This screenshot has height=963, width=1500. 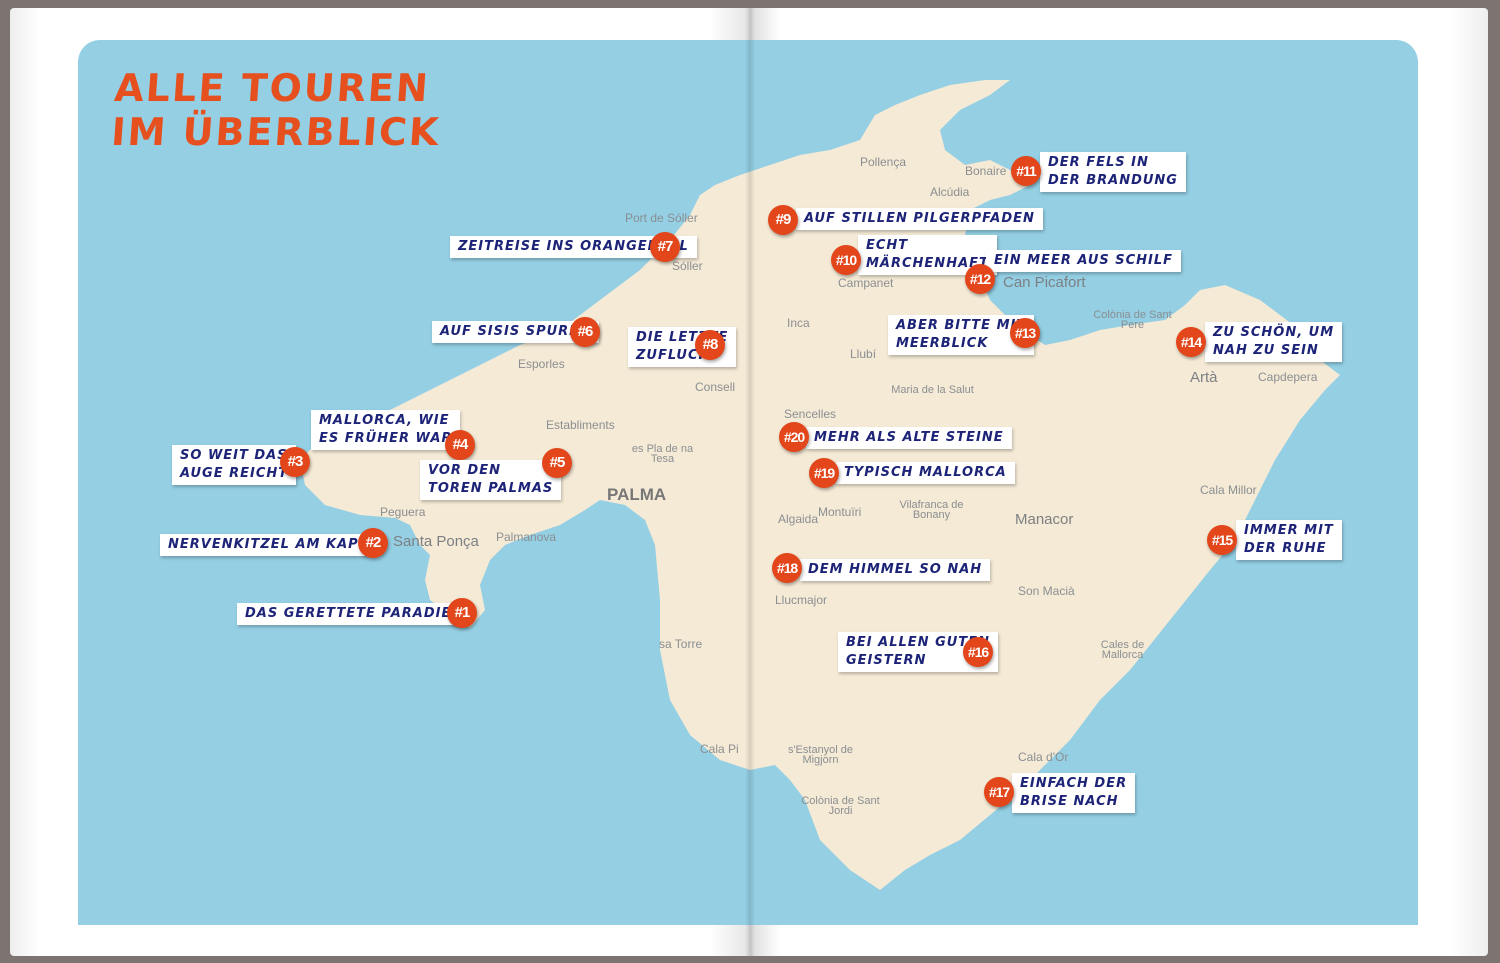 I want to click on tour-label-line: Toren Palmas, so click(x=491, y=488).